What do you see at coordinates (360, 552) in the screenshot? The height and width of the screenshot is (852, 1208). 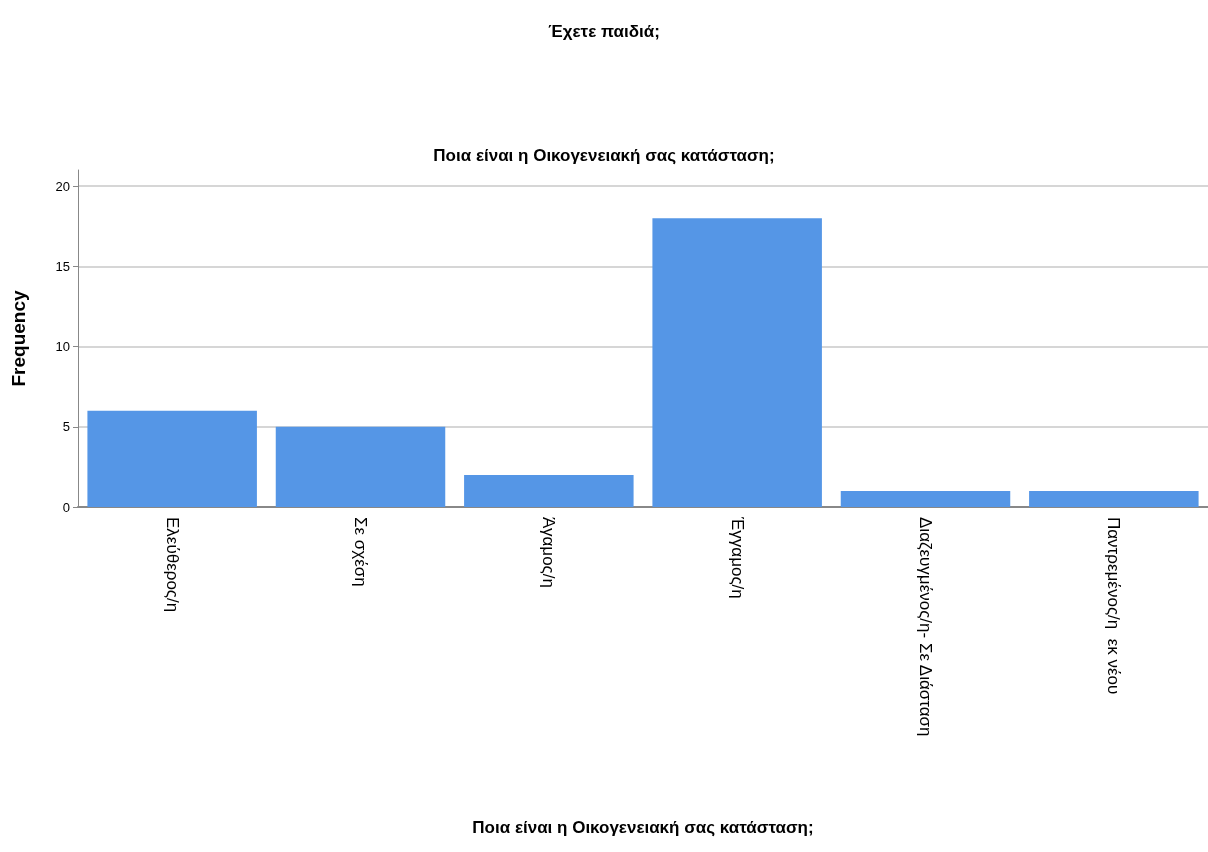 I see `x-tick-label: Σε σχέση` at bounding box center [360, 552].